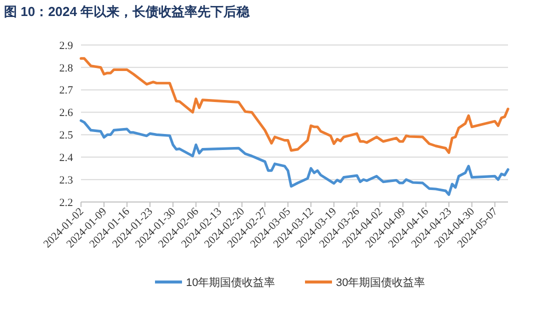 This screenshot has height=326, width=550. Describe the element at coordinates (66, 46) in the screenshot. I see `y-tick-label: 2.9` at that location.